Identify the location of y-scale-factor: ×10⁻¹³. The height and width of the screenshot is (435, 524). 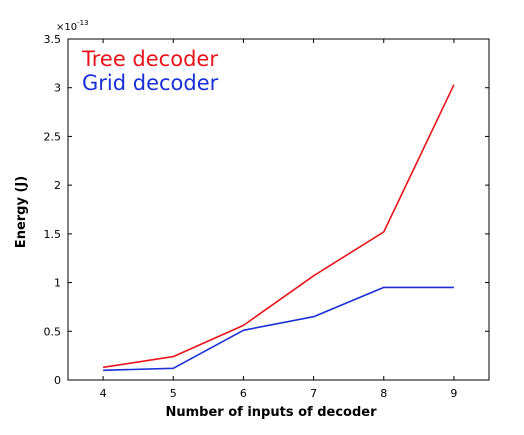
(72, 26).